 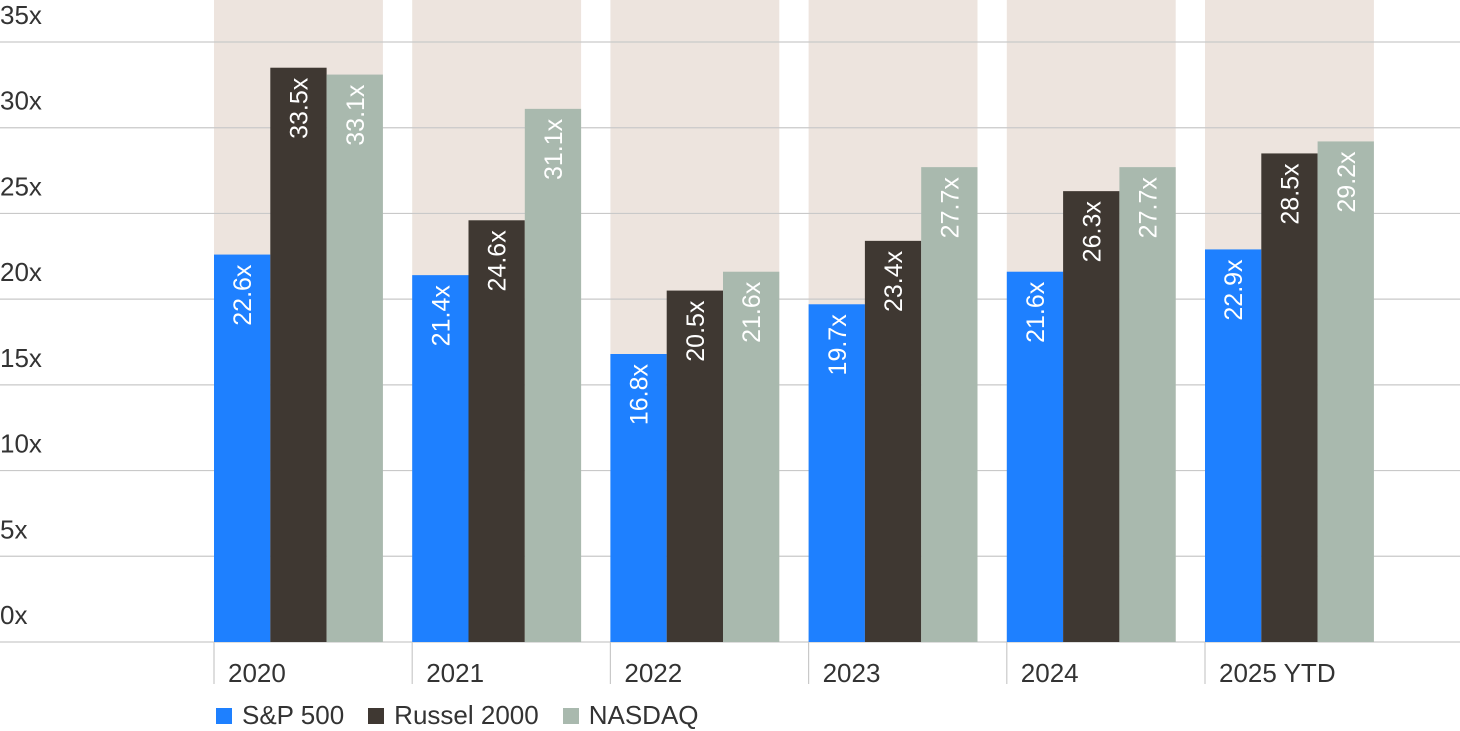 What do you see at coordinates (498, 261) in the screenshot?
I see `data-label-russel-2000-2021: 24.6x` at bounding box center [498, 261].